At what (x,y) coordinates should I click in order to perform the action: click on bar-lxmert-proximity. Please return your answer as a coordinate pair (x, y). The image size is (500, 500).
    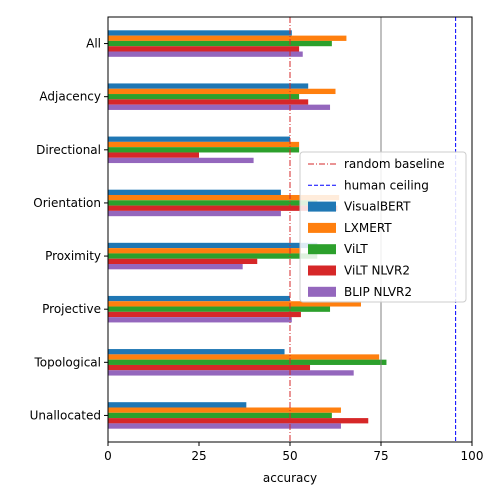
    Looking at the image, I should click on (204, 250).